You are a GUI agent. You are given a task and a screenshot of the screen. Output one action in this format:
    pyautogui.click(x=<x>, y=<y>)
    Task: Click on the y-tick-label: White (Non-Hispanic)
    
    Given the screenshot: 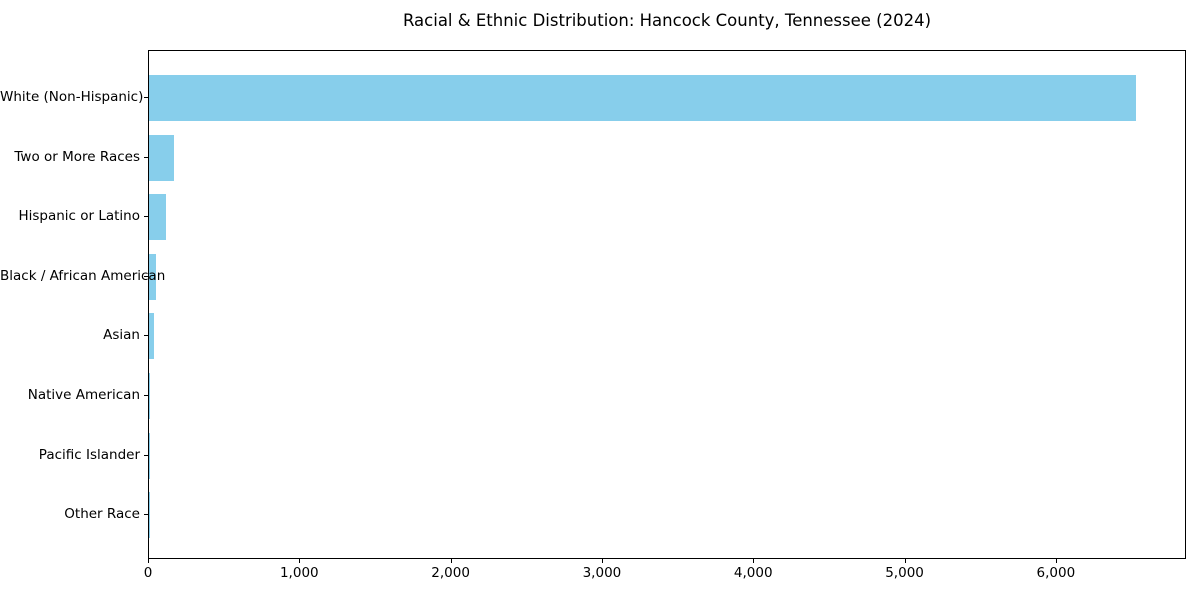 What is the action you would take?
    pyautogui.click(x=72, y=97)
    